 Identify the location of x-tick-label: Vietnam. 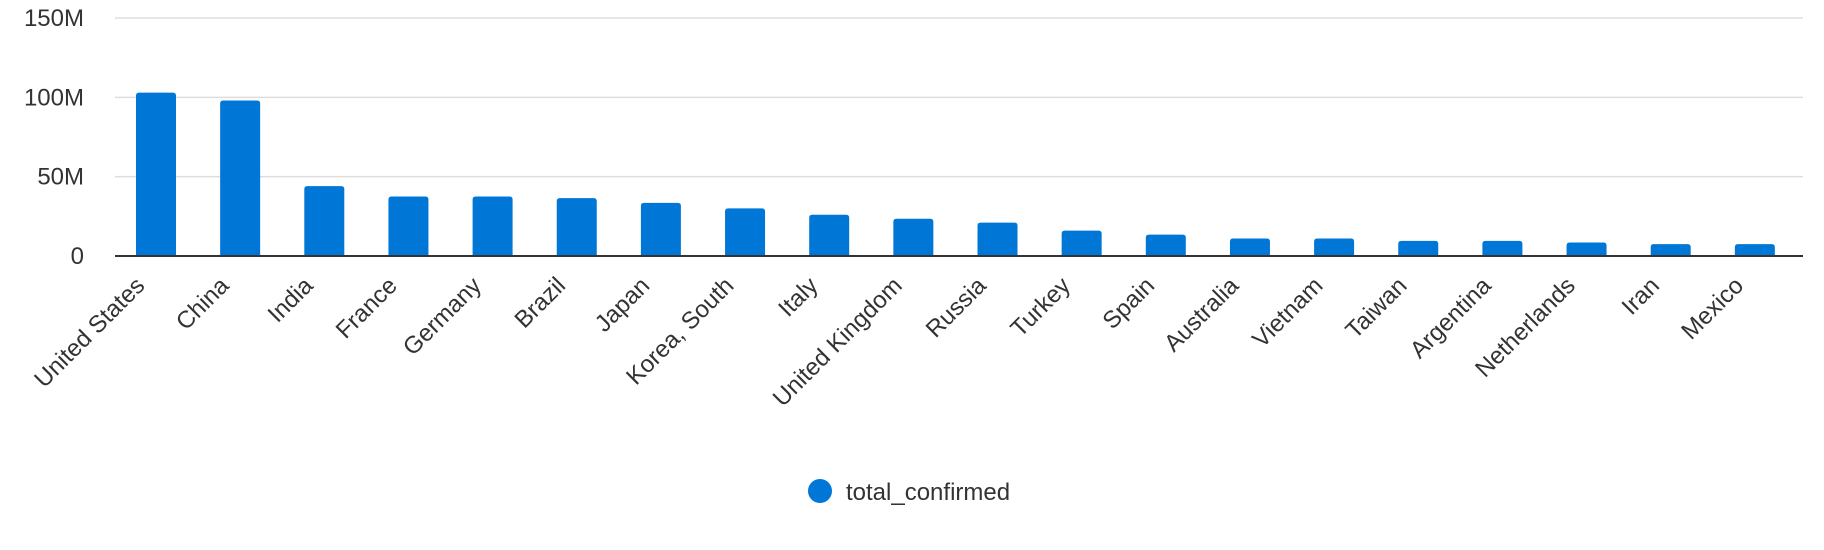
(1287, 312).